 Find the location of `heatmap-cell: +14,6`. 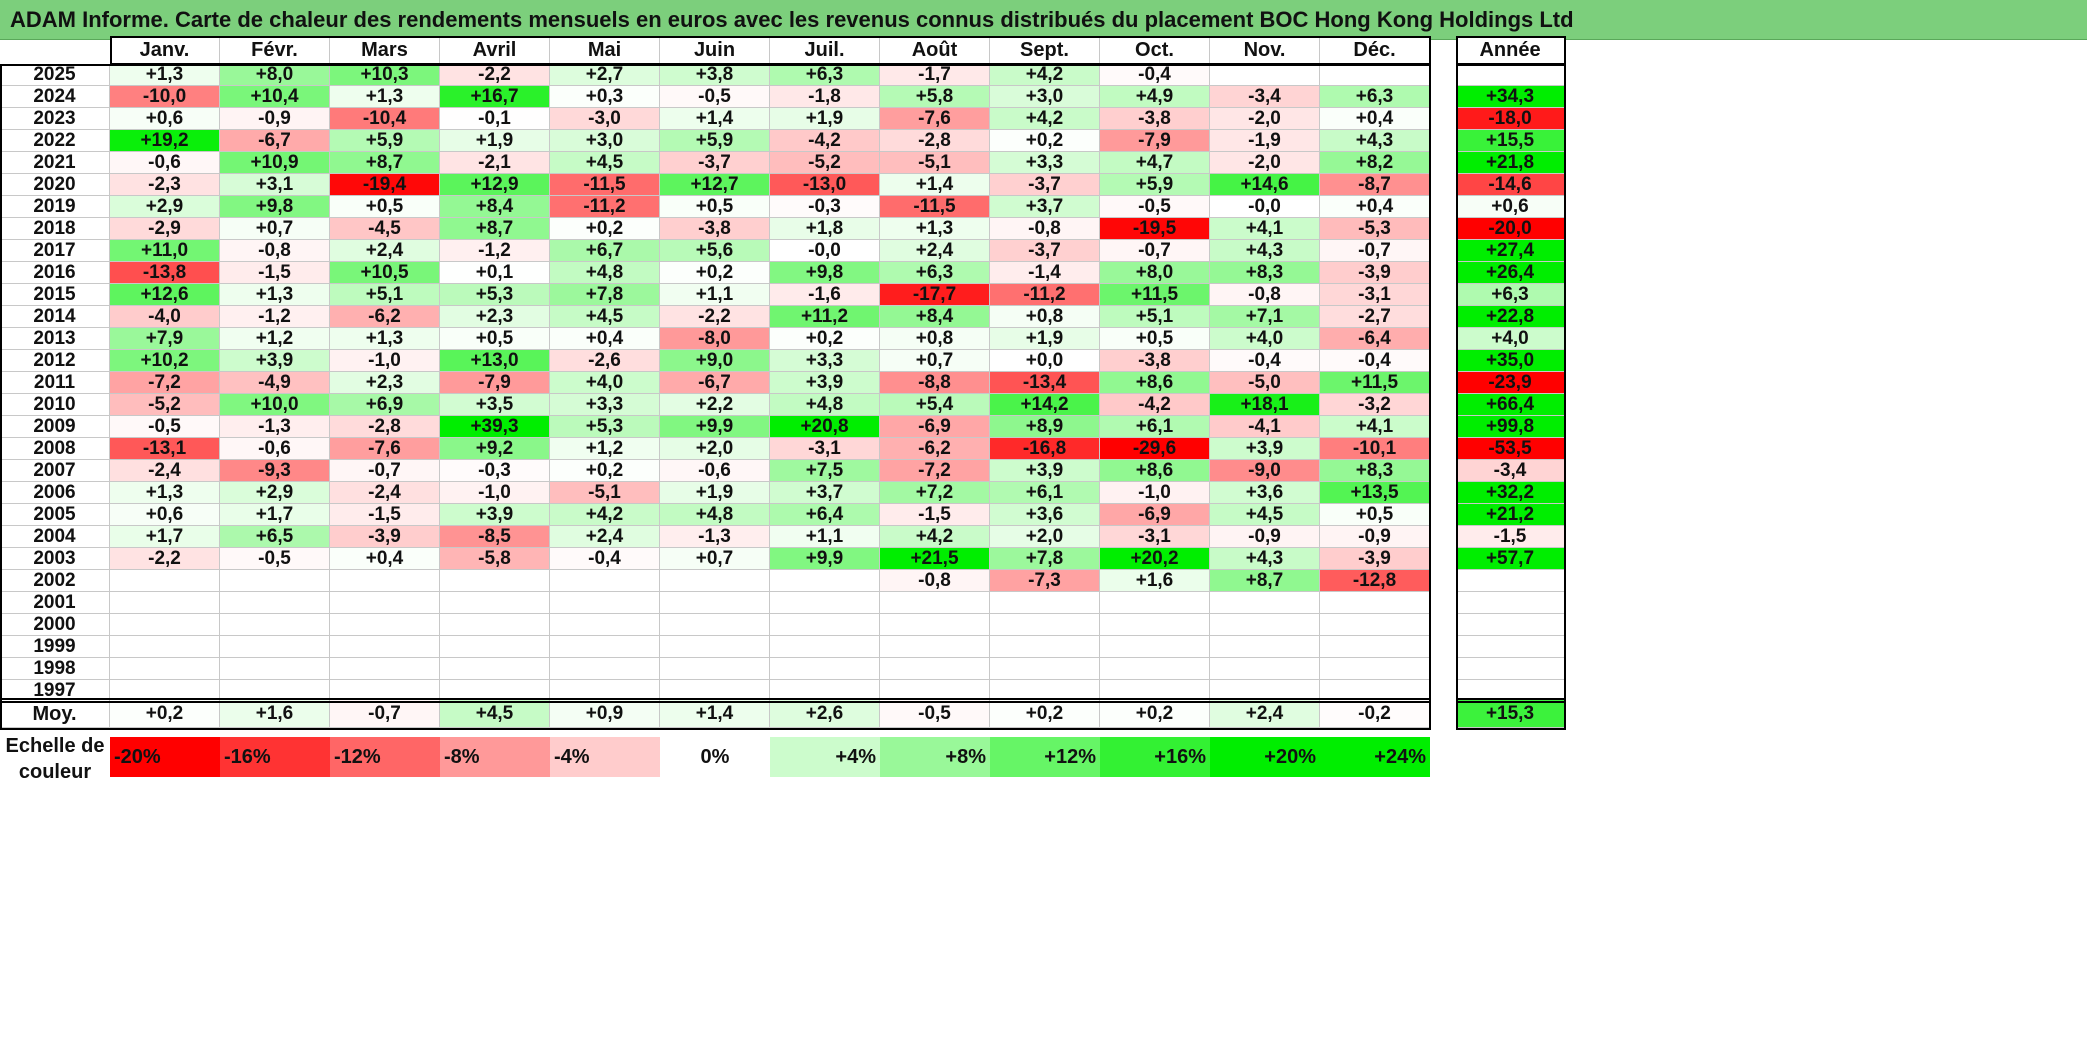

heatmap-cell: +14,6 is located at coordinates (1265, 185).